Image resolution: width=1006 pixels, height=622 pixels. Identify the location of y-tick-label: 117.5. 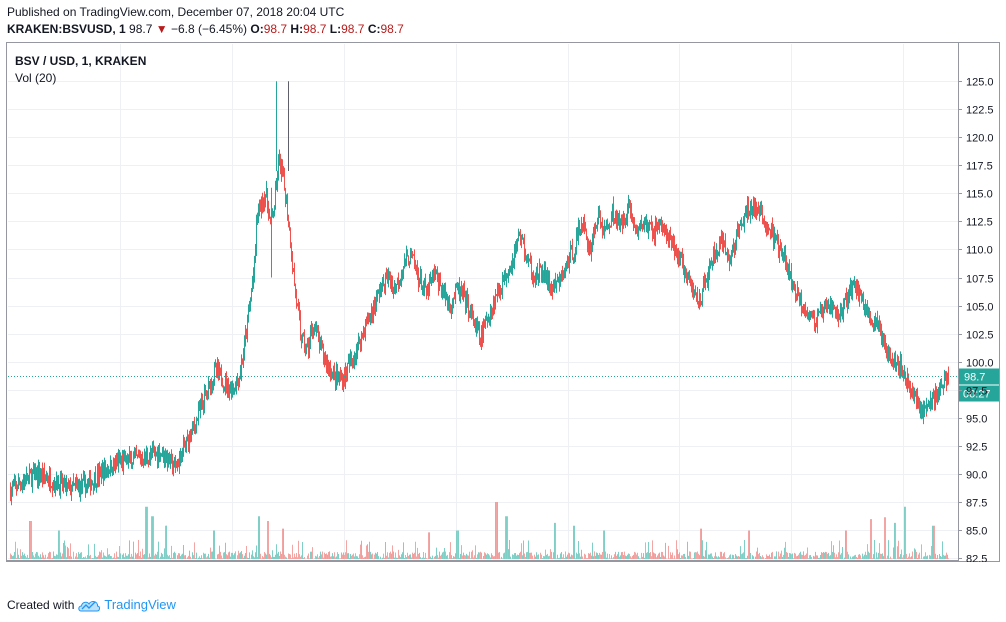
(979, 167).